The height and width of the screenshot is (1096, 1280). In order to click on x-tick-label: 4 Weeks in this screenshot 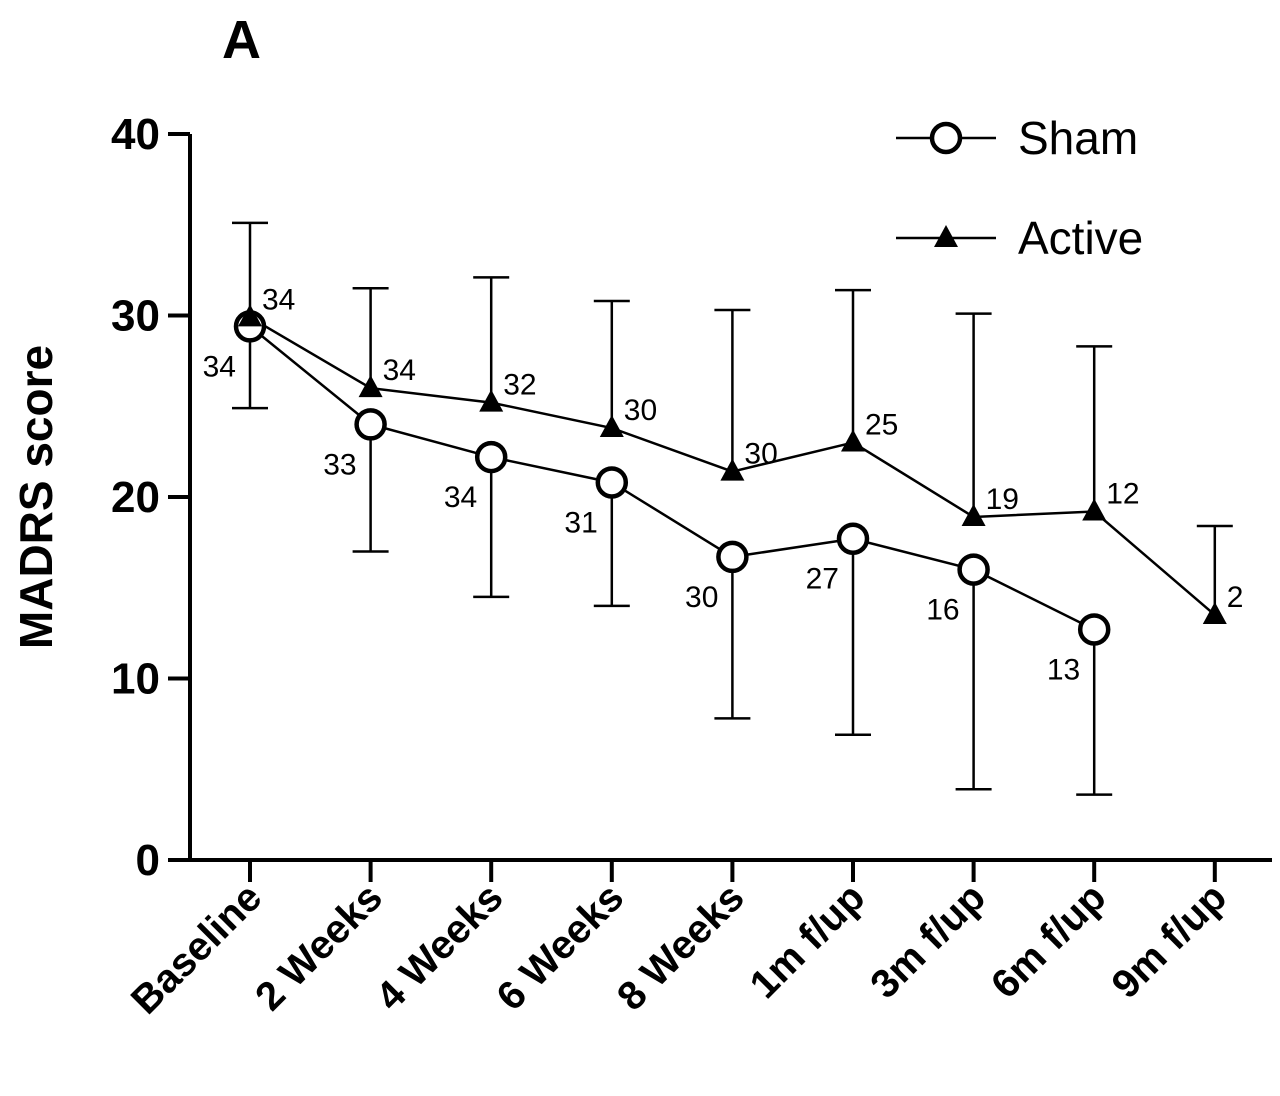, I will do `click(440, 947)`.